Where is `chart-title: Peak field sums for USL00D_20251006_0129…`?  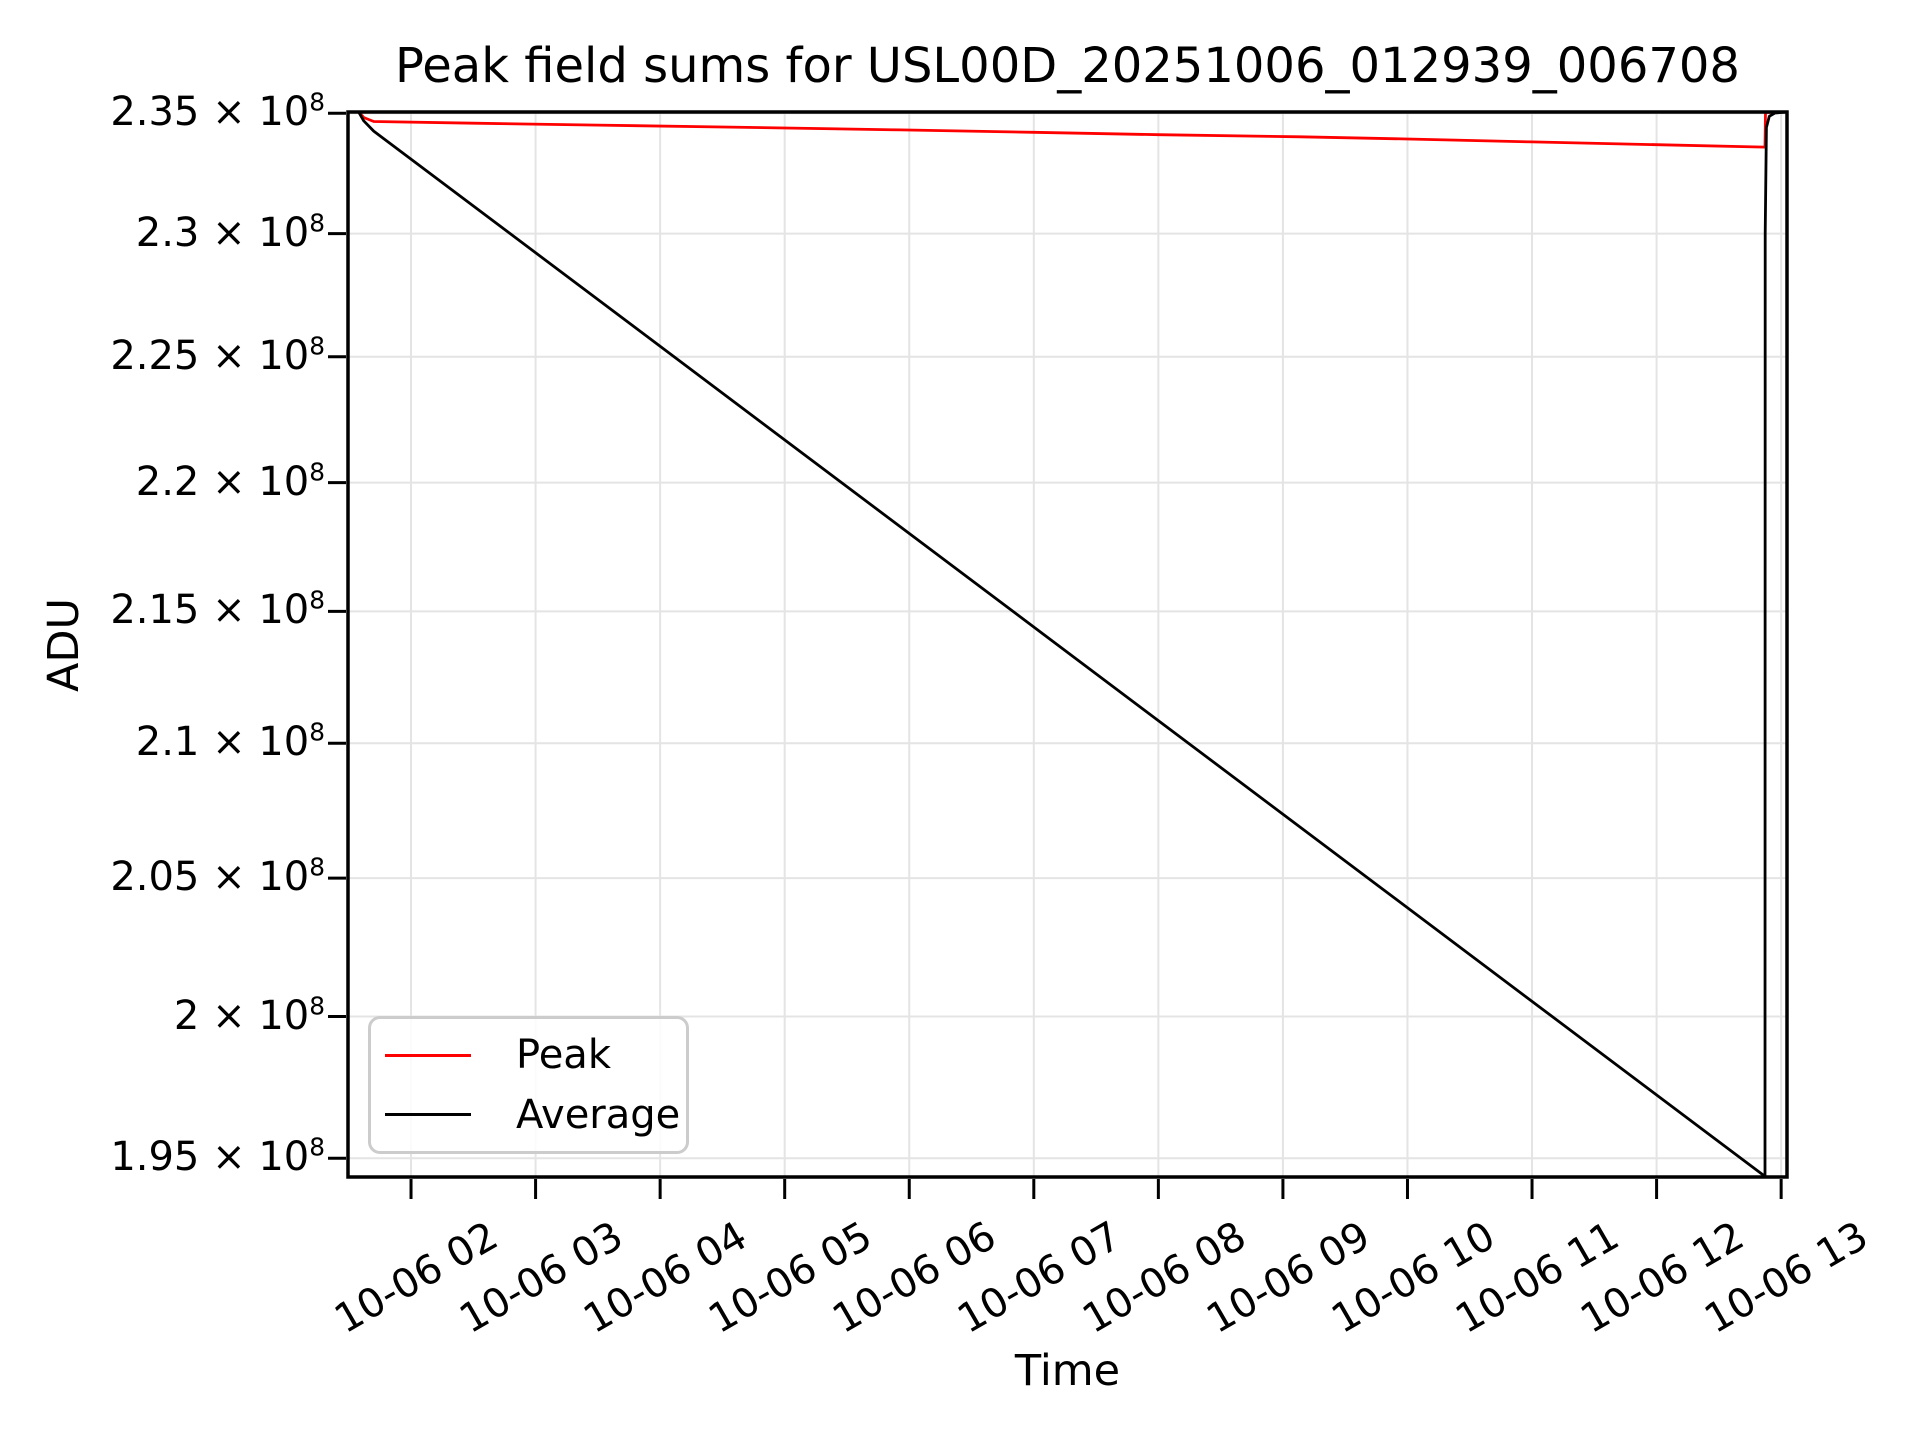
chart-title: Peak field sums for USL00D_20251006_0129… is located at coordinates (1067, 66).